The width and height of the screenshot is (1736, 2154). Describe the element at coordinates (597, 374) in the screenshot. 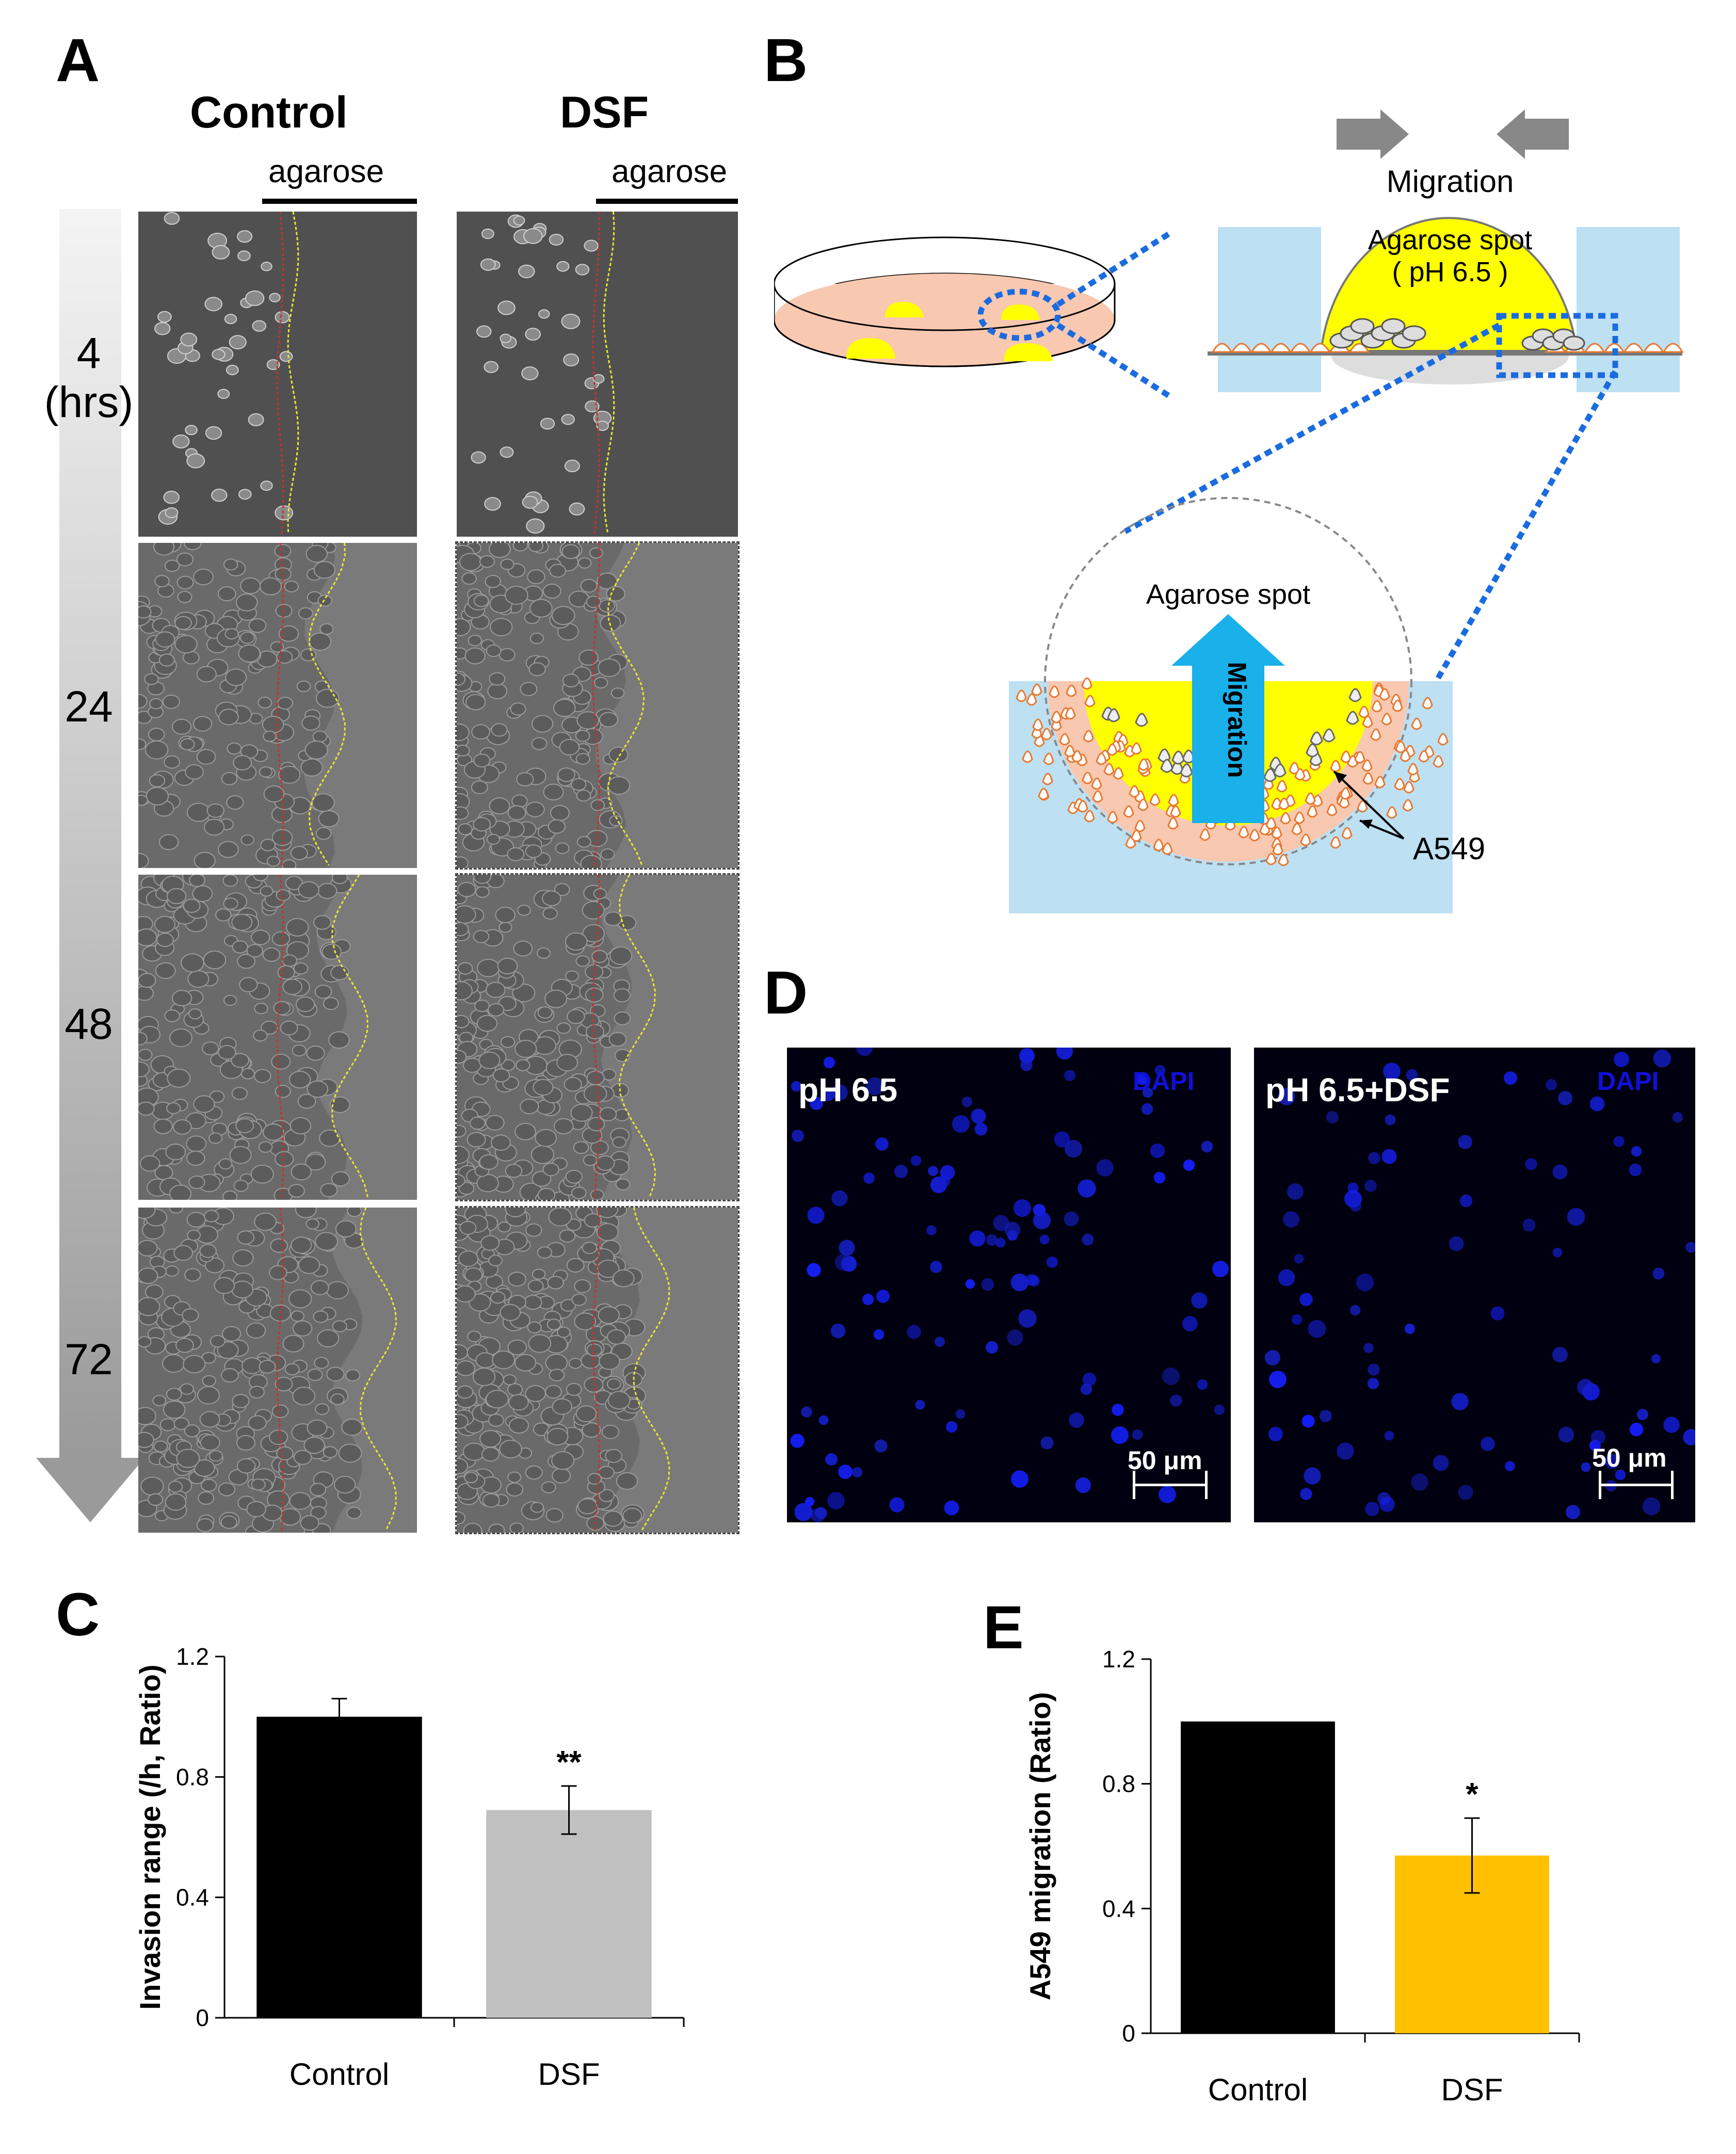

I see `micrograph-dsf-row0` at that location.